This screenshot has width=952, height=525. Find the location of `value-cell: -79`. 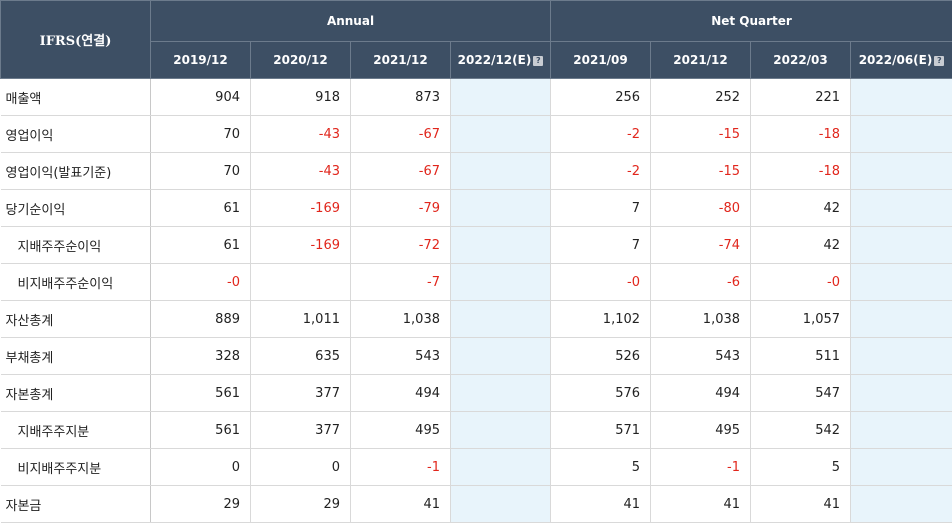

value-cell: -79 is located at coordinates (400, 208).